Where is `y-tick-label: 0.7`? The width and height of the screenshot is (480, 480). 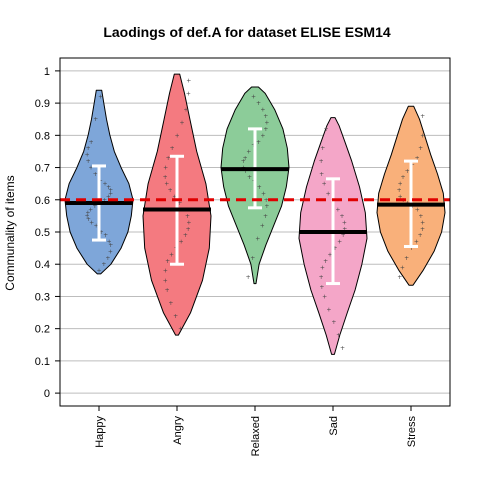 y-tick-label: 0.7 is located at coordinates (42, 169).